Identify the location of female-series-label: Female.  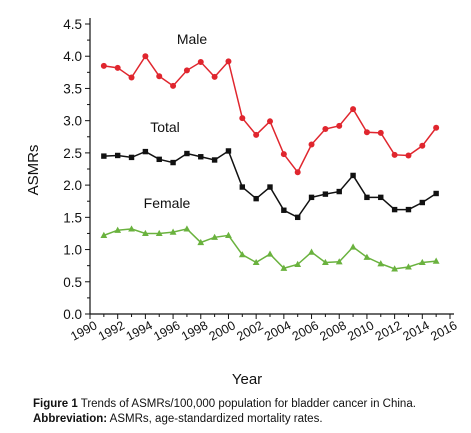
(167, 203).